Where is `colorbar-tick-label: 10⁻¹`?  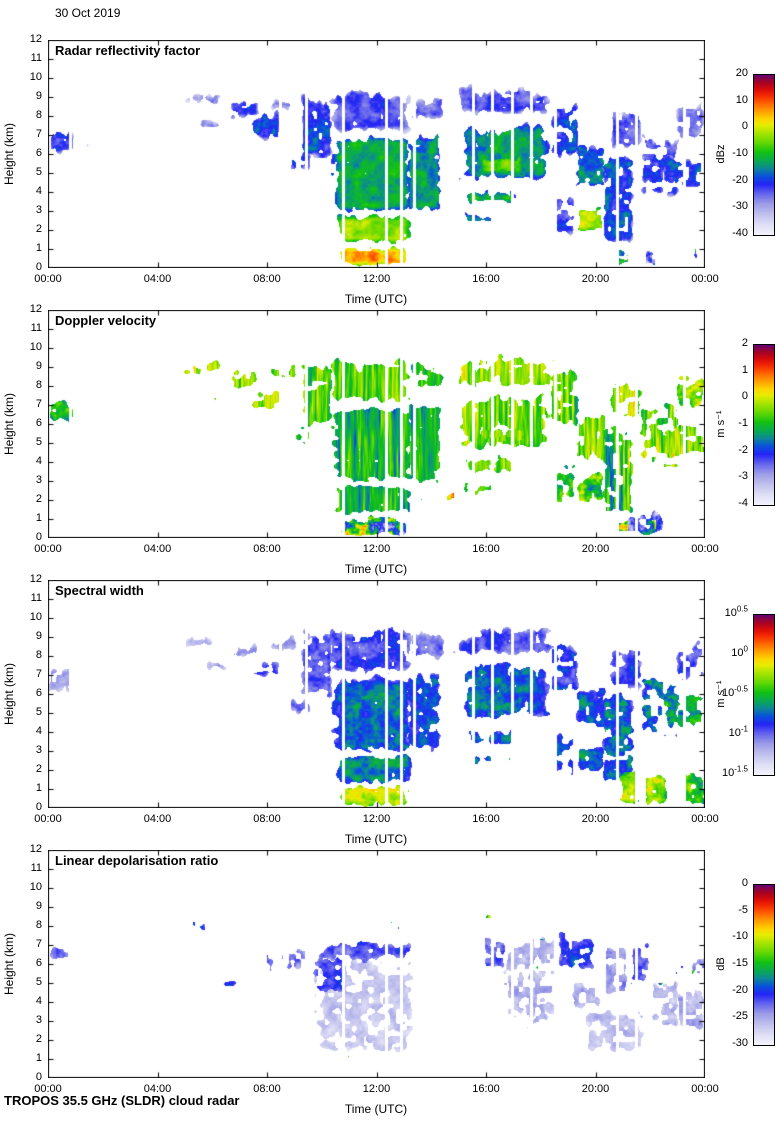
colorbar-tick-label: 10⁻¹ is located at coordinates (738, 731).